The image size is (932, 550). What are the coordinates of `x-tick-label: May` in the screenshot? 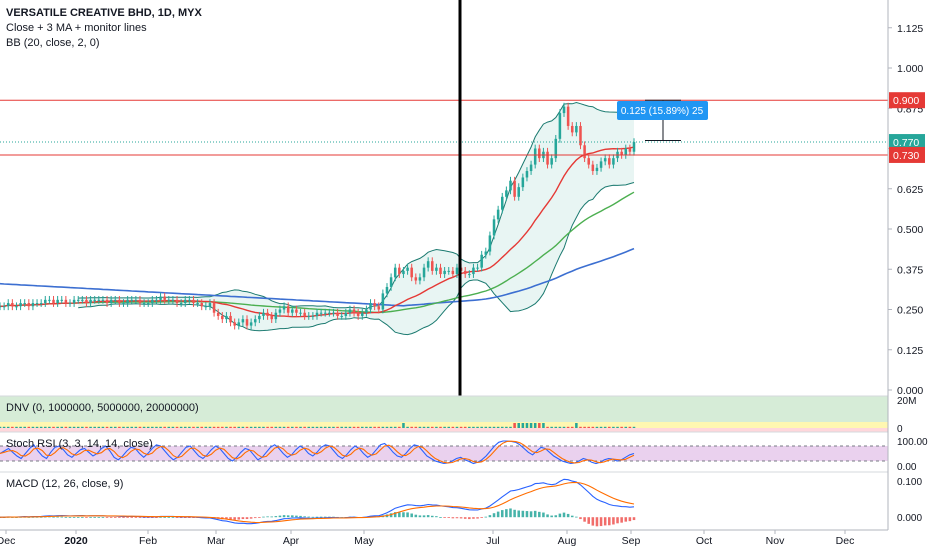 It's located at (364, 541).